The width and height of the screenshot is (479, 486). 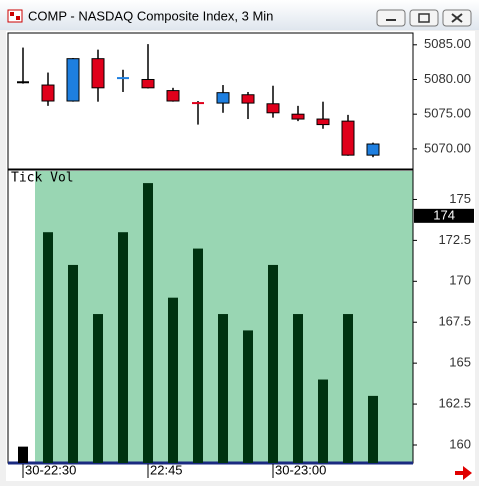 What do you see at coordinates (42, 178) in the screenshot?
I see `panel-title: Tick Vol` at bounding box center [42, 178].